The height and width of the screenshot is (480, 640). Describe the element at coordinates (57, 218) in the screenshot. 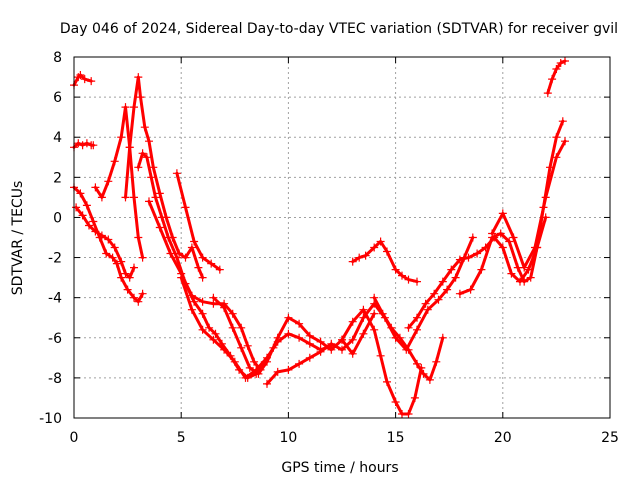

I see `y-tick-label: 0` at that location.